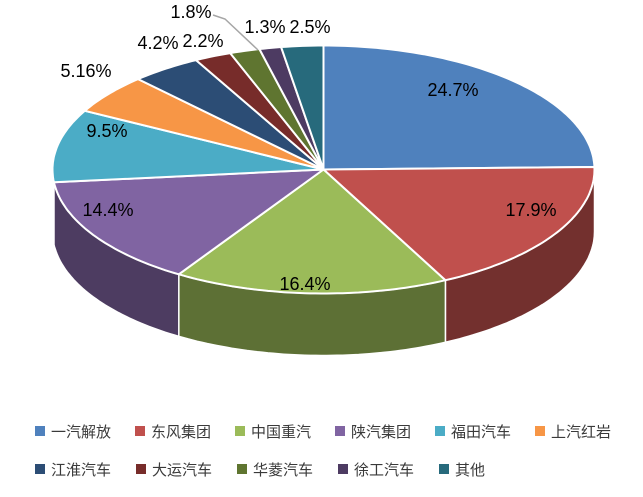  Describe the element at coordinates (81, 432) in the screenshot. I see `legend-label: 一汽解放` at that location.